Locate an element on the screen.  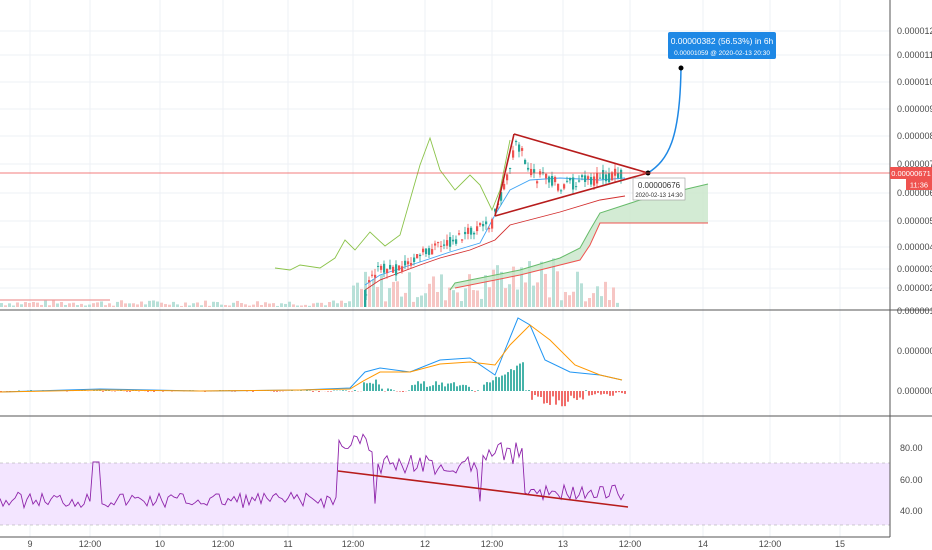
senkou-b is located at coordinates (581, 255).